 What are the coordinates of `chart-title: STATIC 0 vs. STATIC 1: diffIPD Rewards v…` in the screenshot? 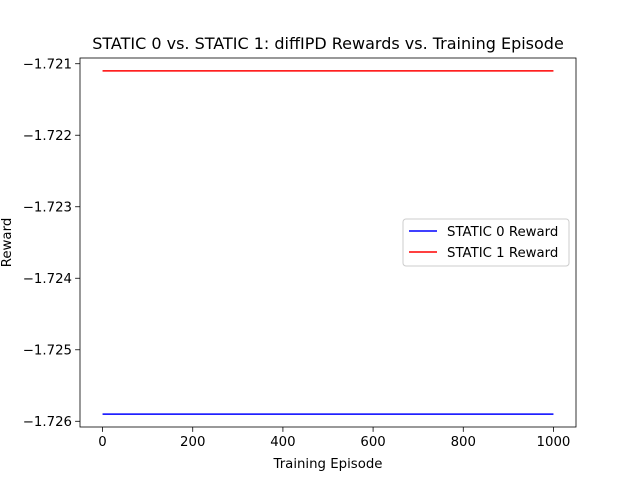 It's located at (328, 43).